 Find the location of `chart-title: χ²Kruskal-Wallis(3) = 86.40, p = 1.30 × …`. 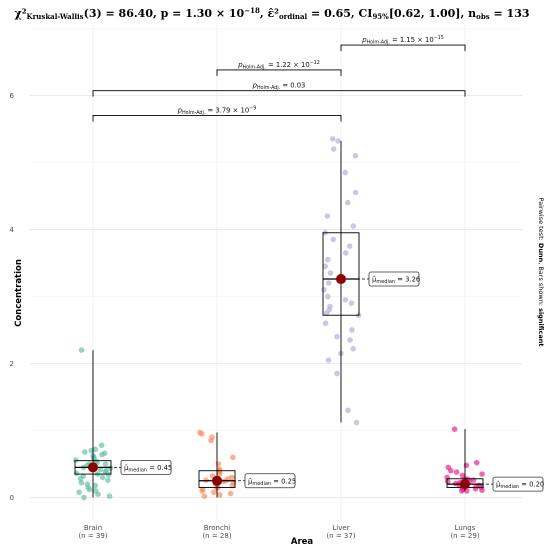

chart-title: χ²Kruskal-Wallis(3) = 86.40, p = 1.30 × … is located at coordinates (271, 13).